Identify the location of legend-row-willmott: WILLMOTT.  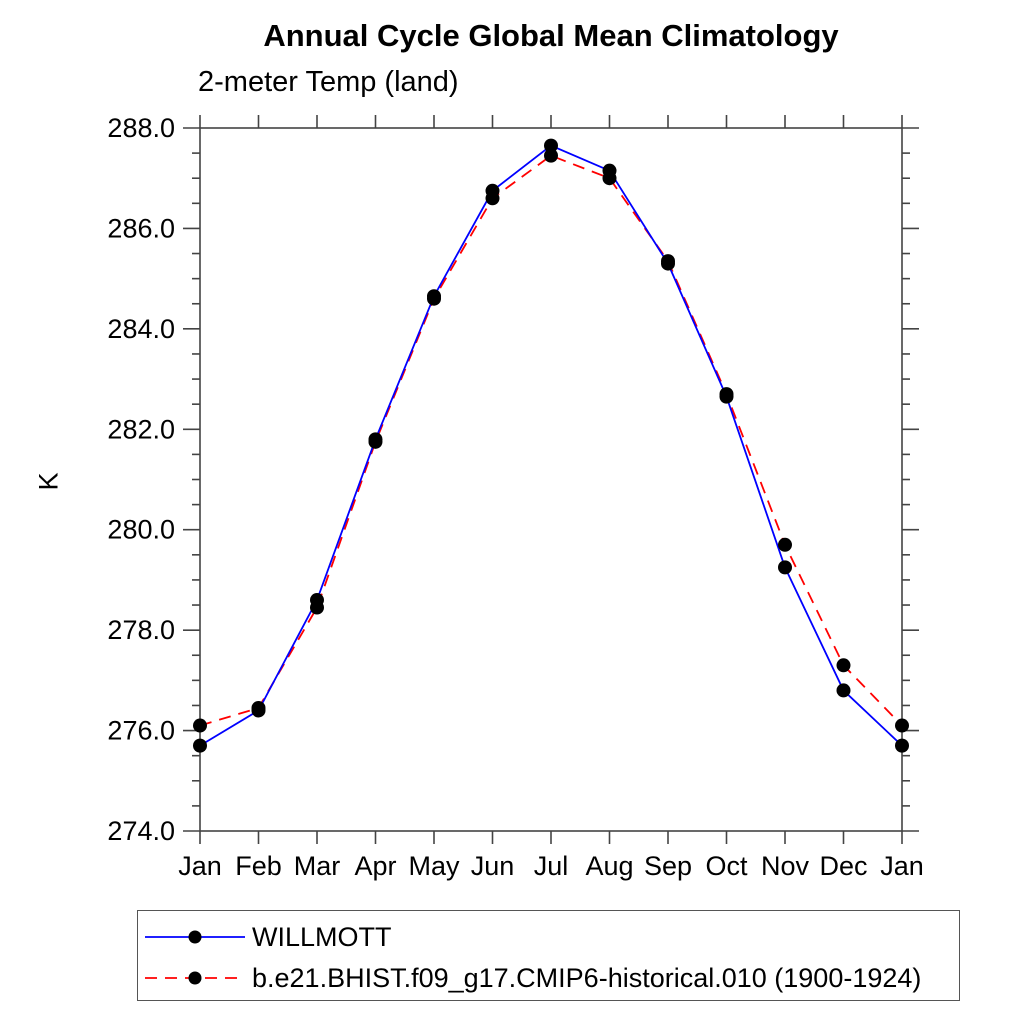
(267, 936).